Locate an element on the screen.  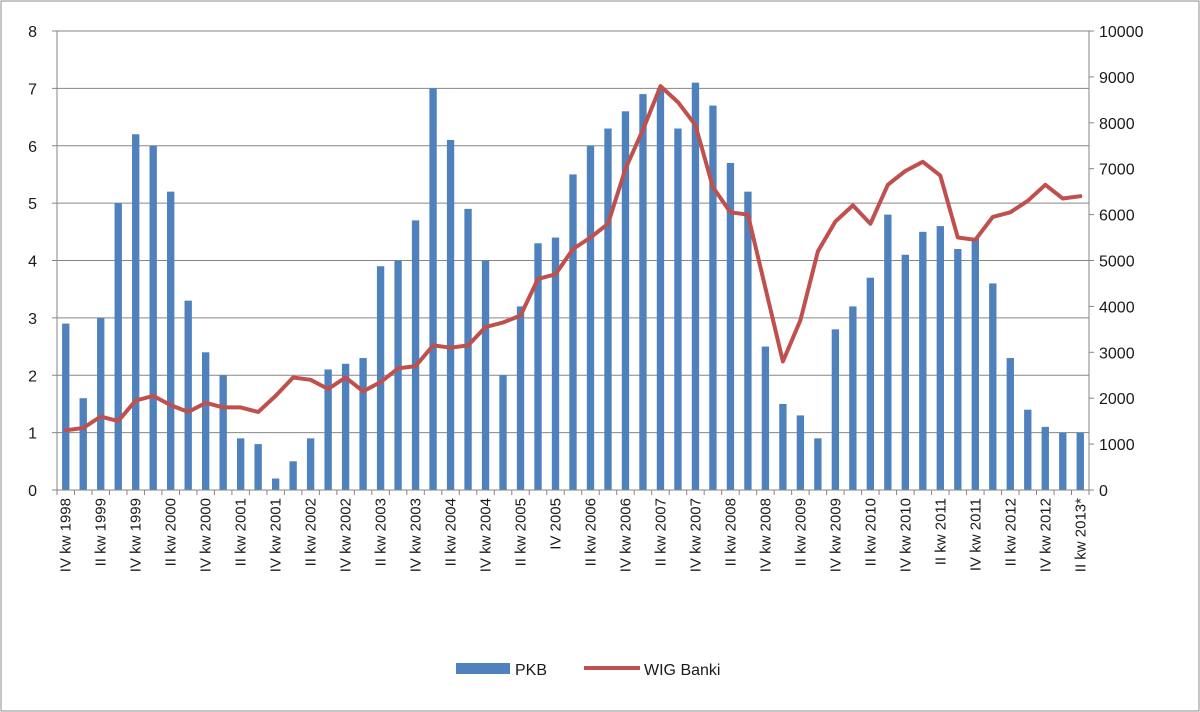
x-tick-label: II kw 2005 is located at coordinates (521, 532).